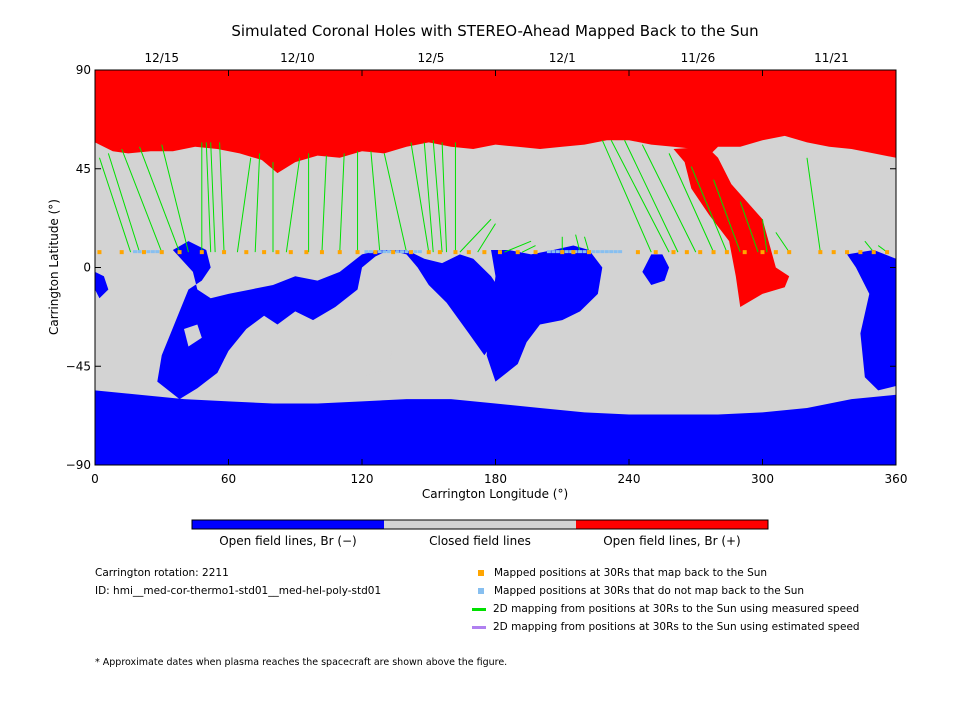 The height and width of the screenshot is (720, 960). Describe the element at coordinates (162, 573) in the screenshot. I see `carrington-rotation: Carrington rotation: 2211` at that location.